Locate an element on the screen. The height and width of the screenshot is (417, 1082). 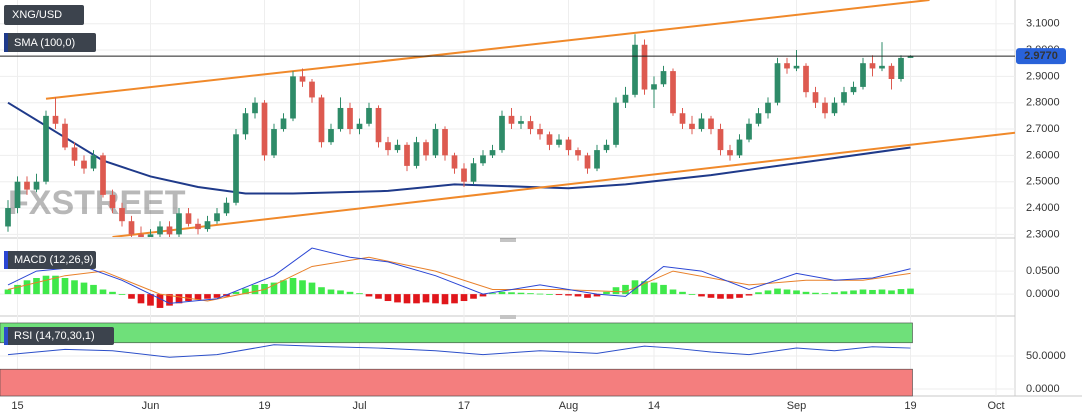
y-tick-label: 0.0000 is located at coordinates (1043, 389).